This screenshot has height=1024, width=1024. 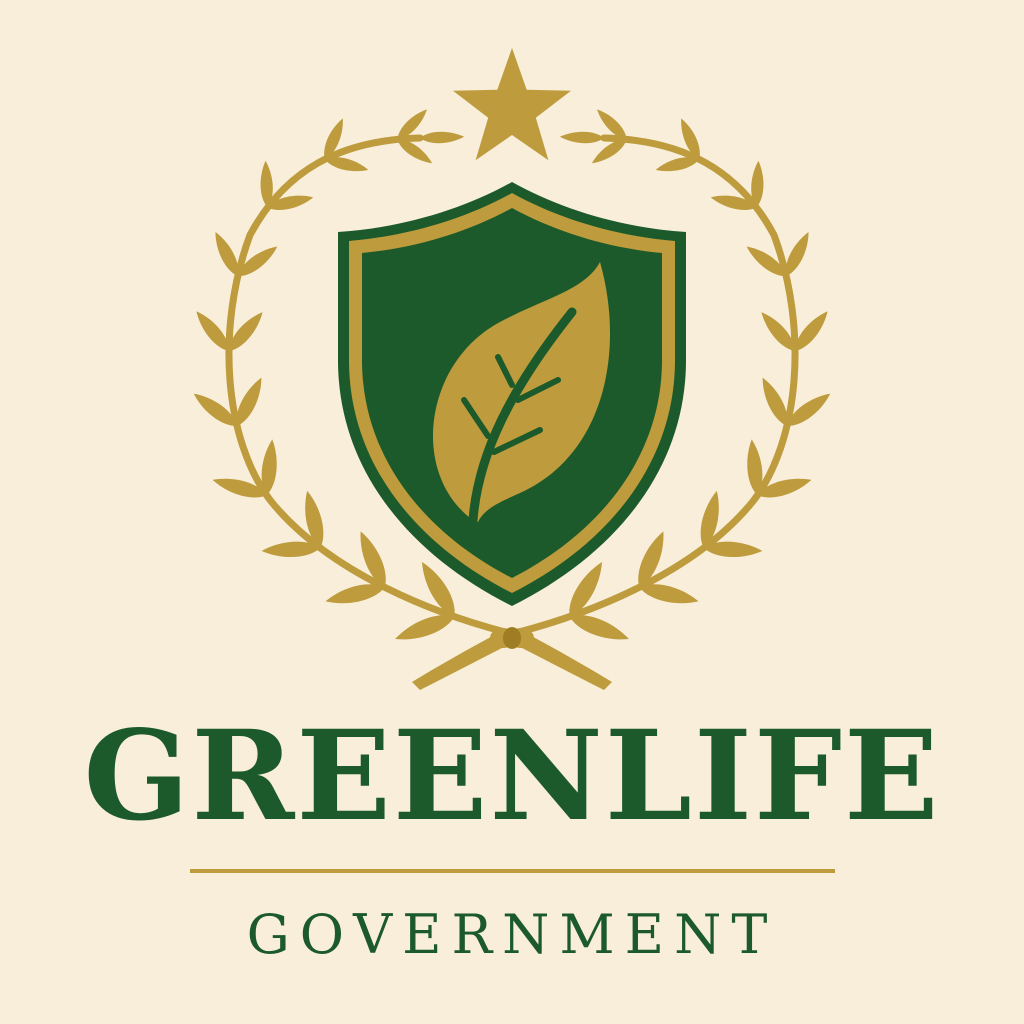 I want to click on ribbon-knot-icon, so click(x=512, y=658).